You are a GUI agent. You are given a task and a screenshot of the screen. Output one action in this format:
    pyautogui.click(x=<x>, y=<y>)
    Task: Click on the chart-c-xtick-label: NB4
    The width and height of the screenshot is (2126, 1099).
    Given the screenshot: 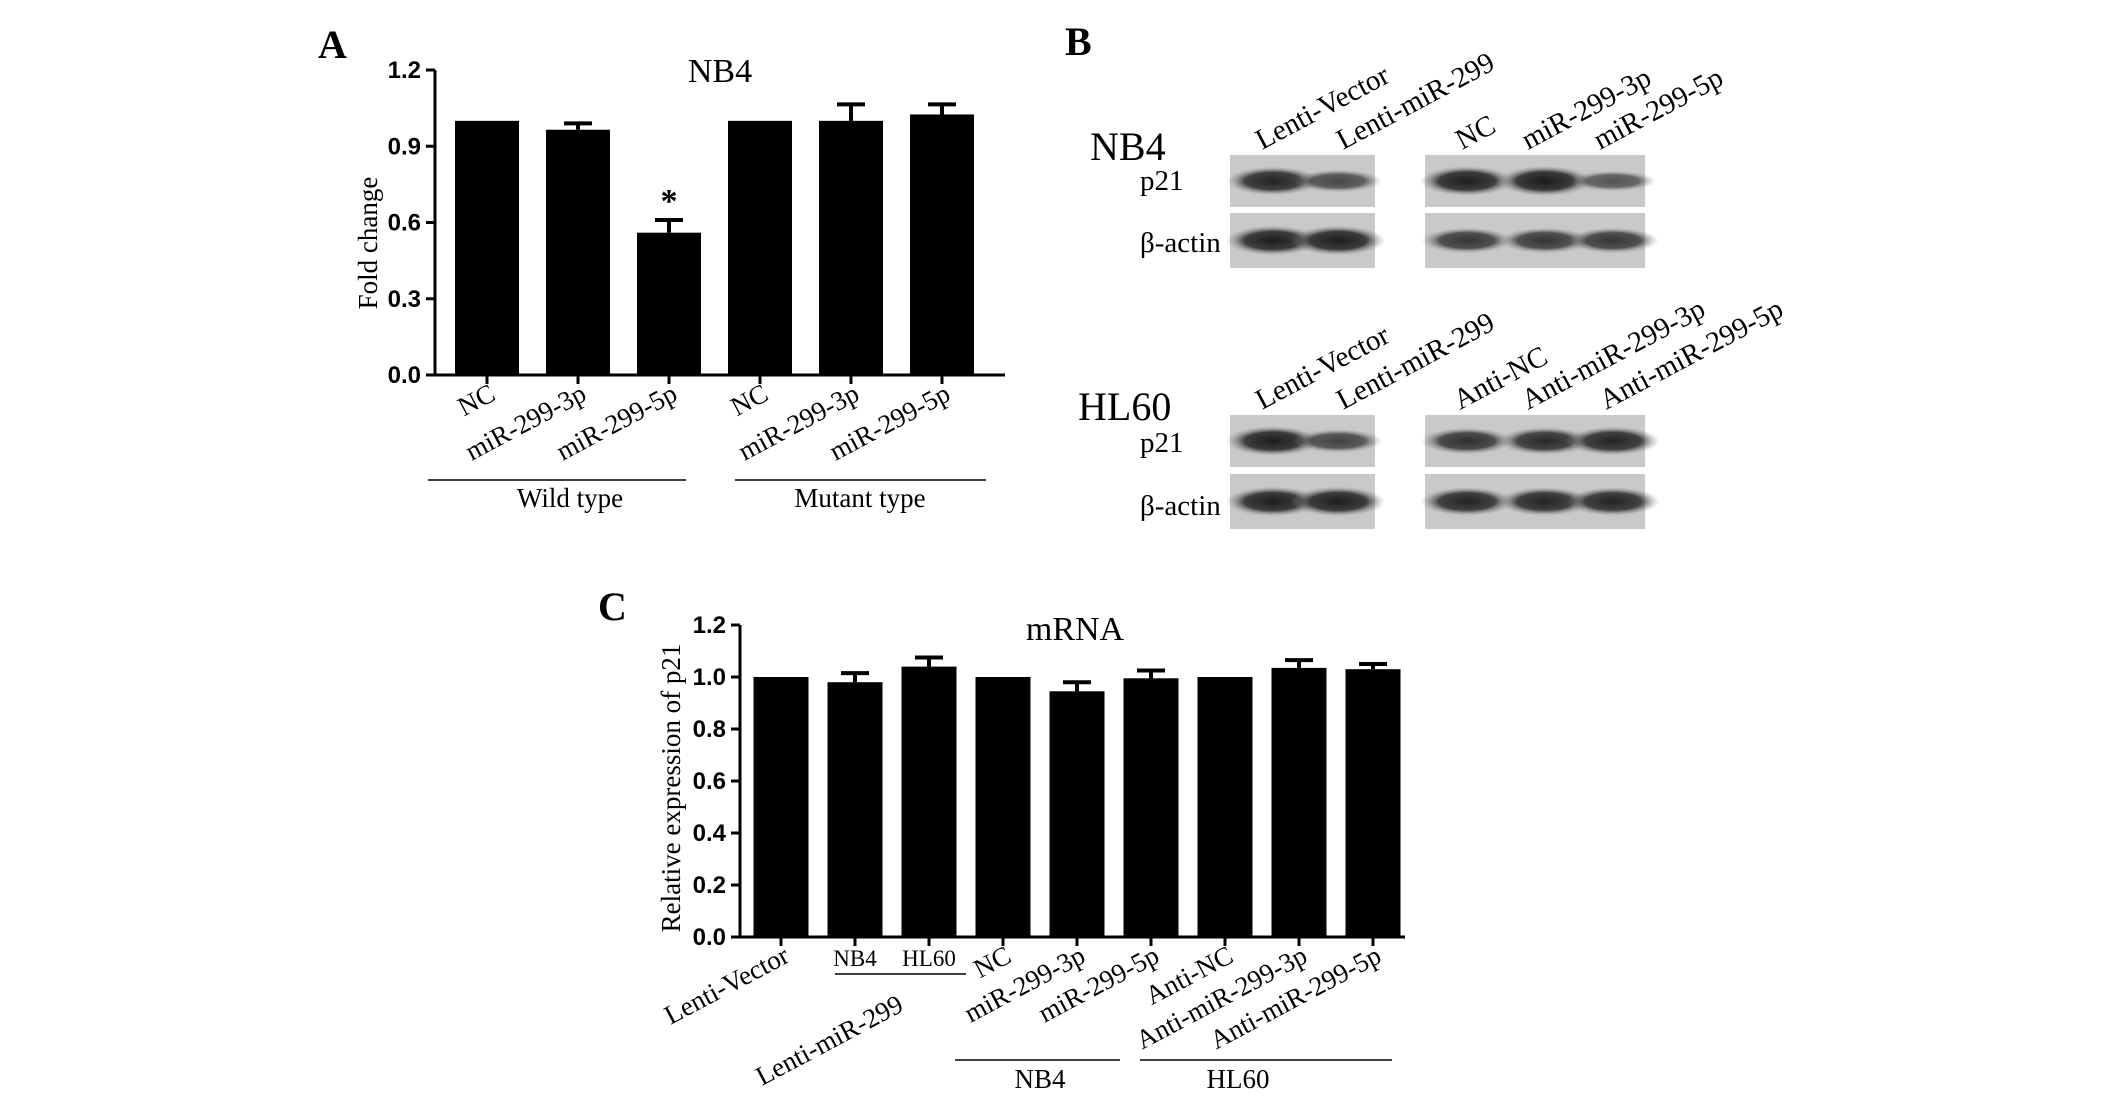 What is the action you would take?
    pyautogui.click(x=855, y=958)
    